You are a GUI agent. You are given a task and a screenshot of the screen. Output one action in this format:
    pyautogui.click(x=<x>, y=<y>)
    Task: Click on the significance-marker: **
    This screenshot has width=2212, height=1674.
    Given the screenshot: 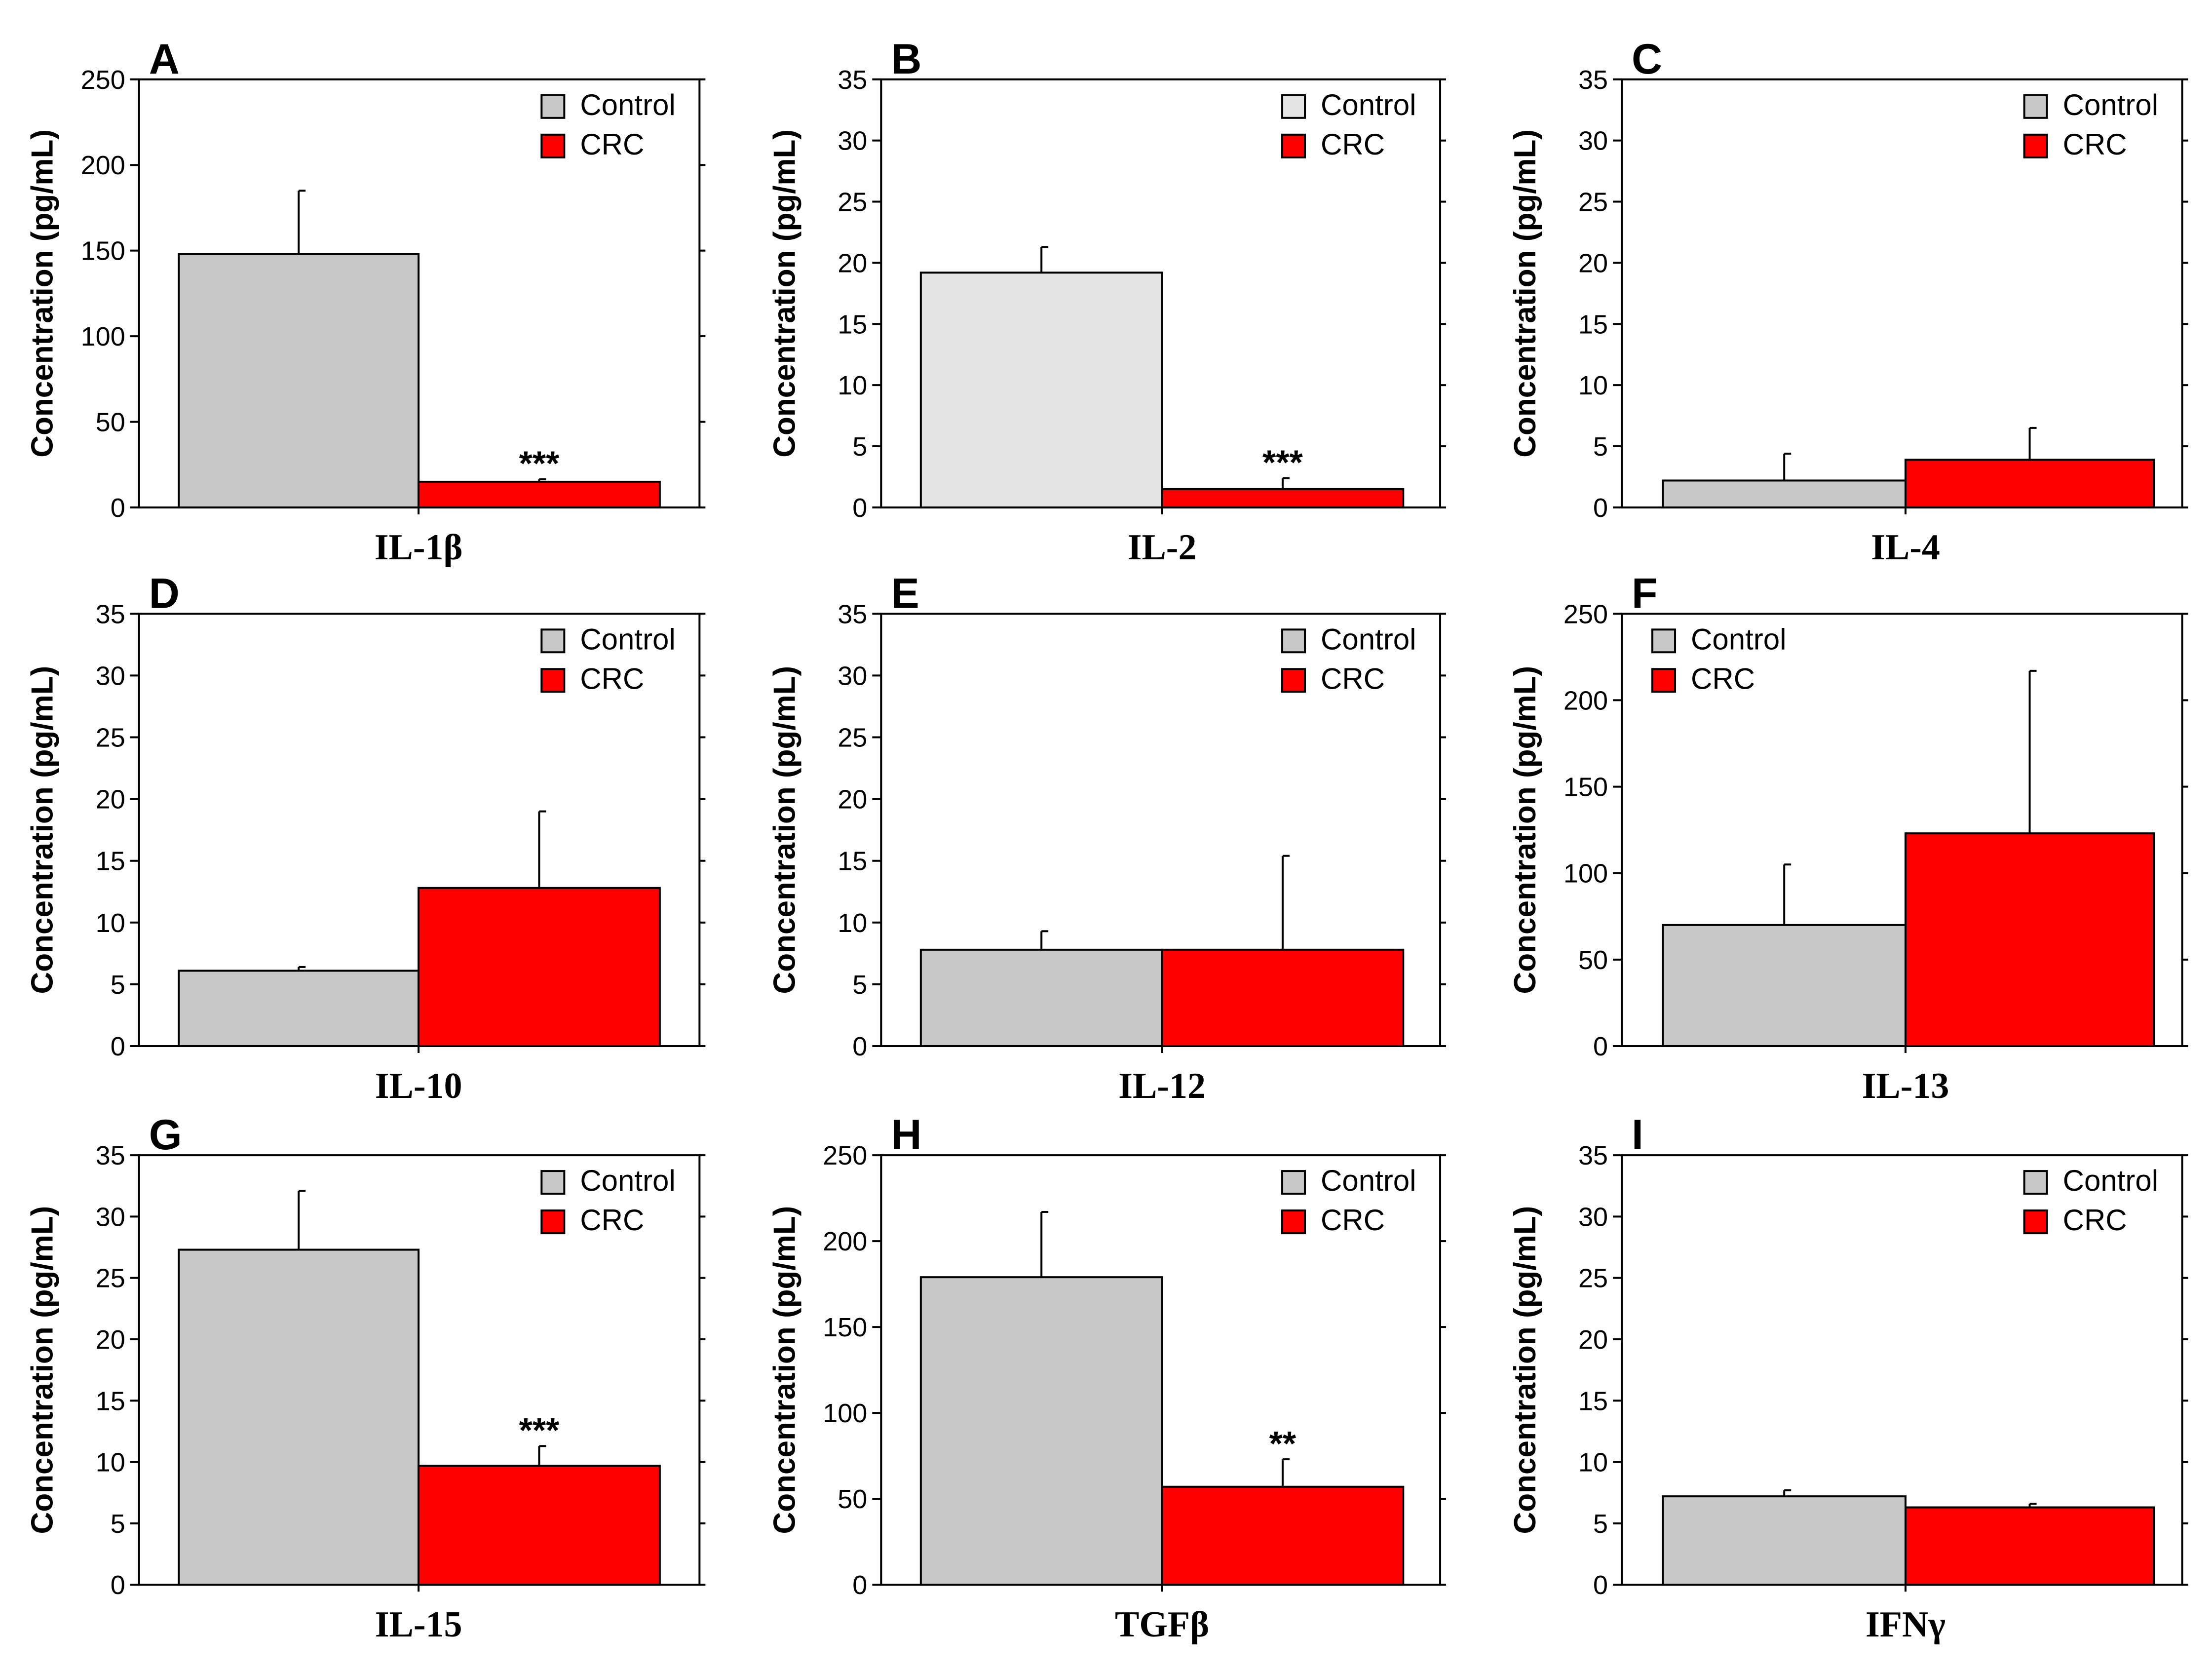 What is the action you would take?
    pyautogui.click(x=1283, y=1443)
    